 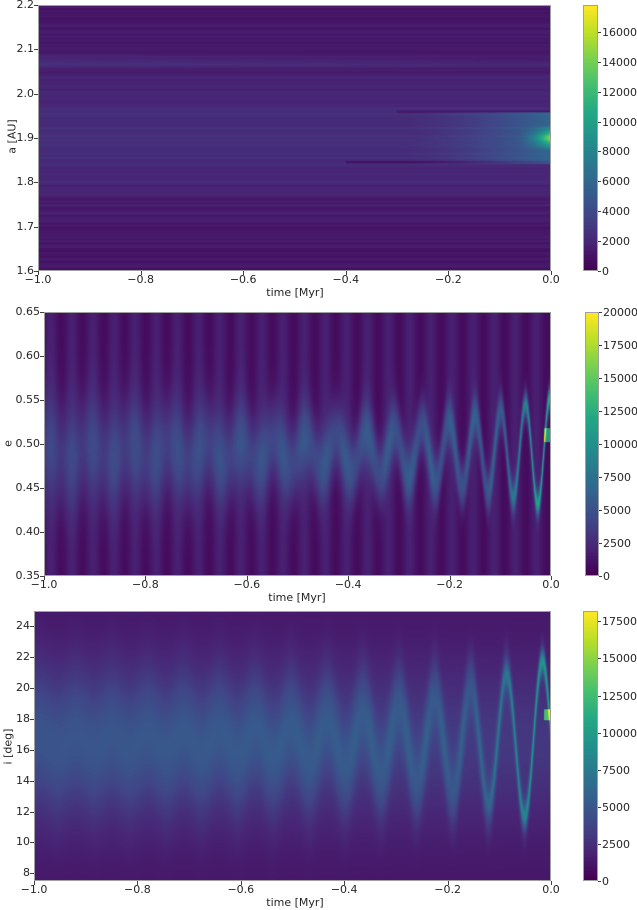 What do you see at coordinates (23, 749) in the screenshot?
I see `y-tick-label: 16` at bounding box center [23, 749].